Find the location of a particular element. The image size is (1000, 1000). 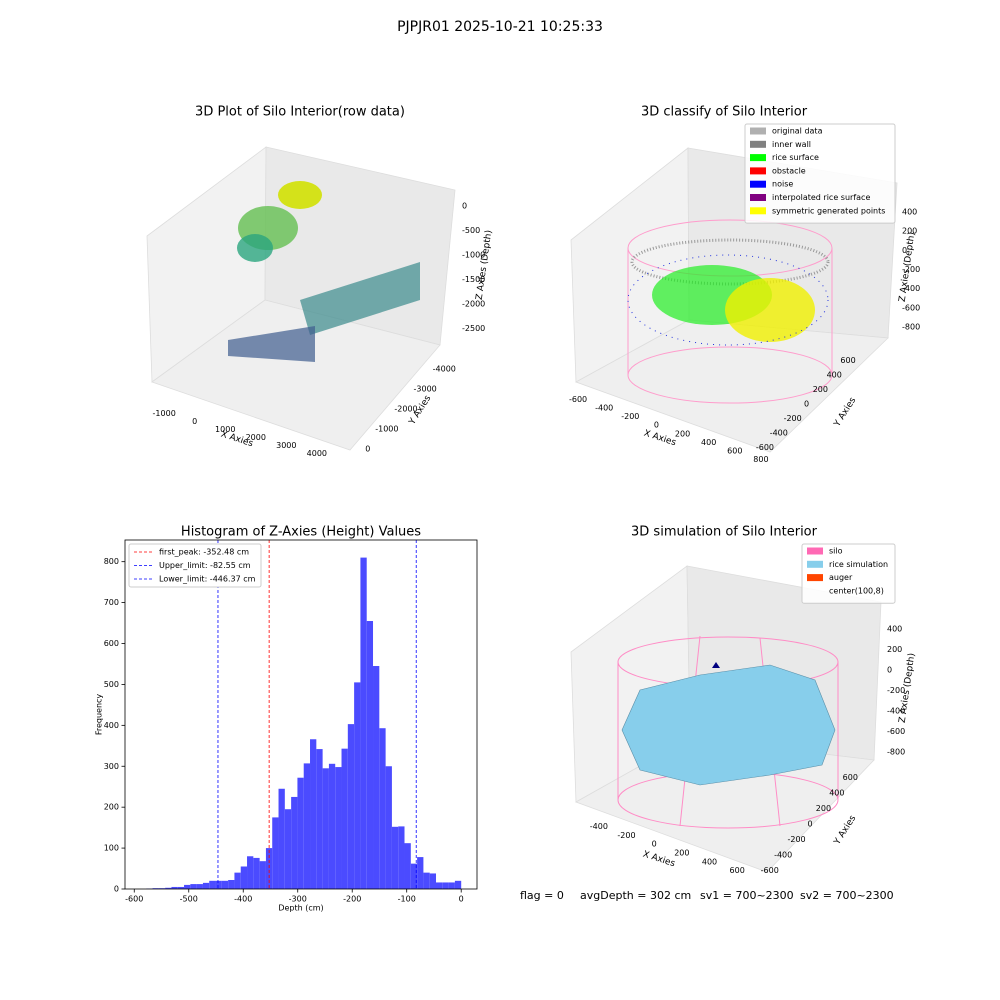

z-tick-label: -1000 is located at coordinates (473, 254).